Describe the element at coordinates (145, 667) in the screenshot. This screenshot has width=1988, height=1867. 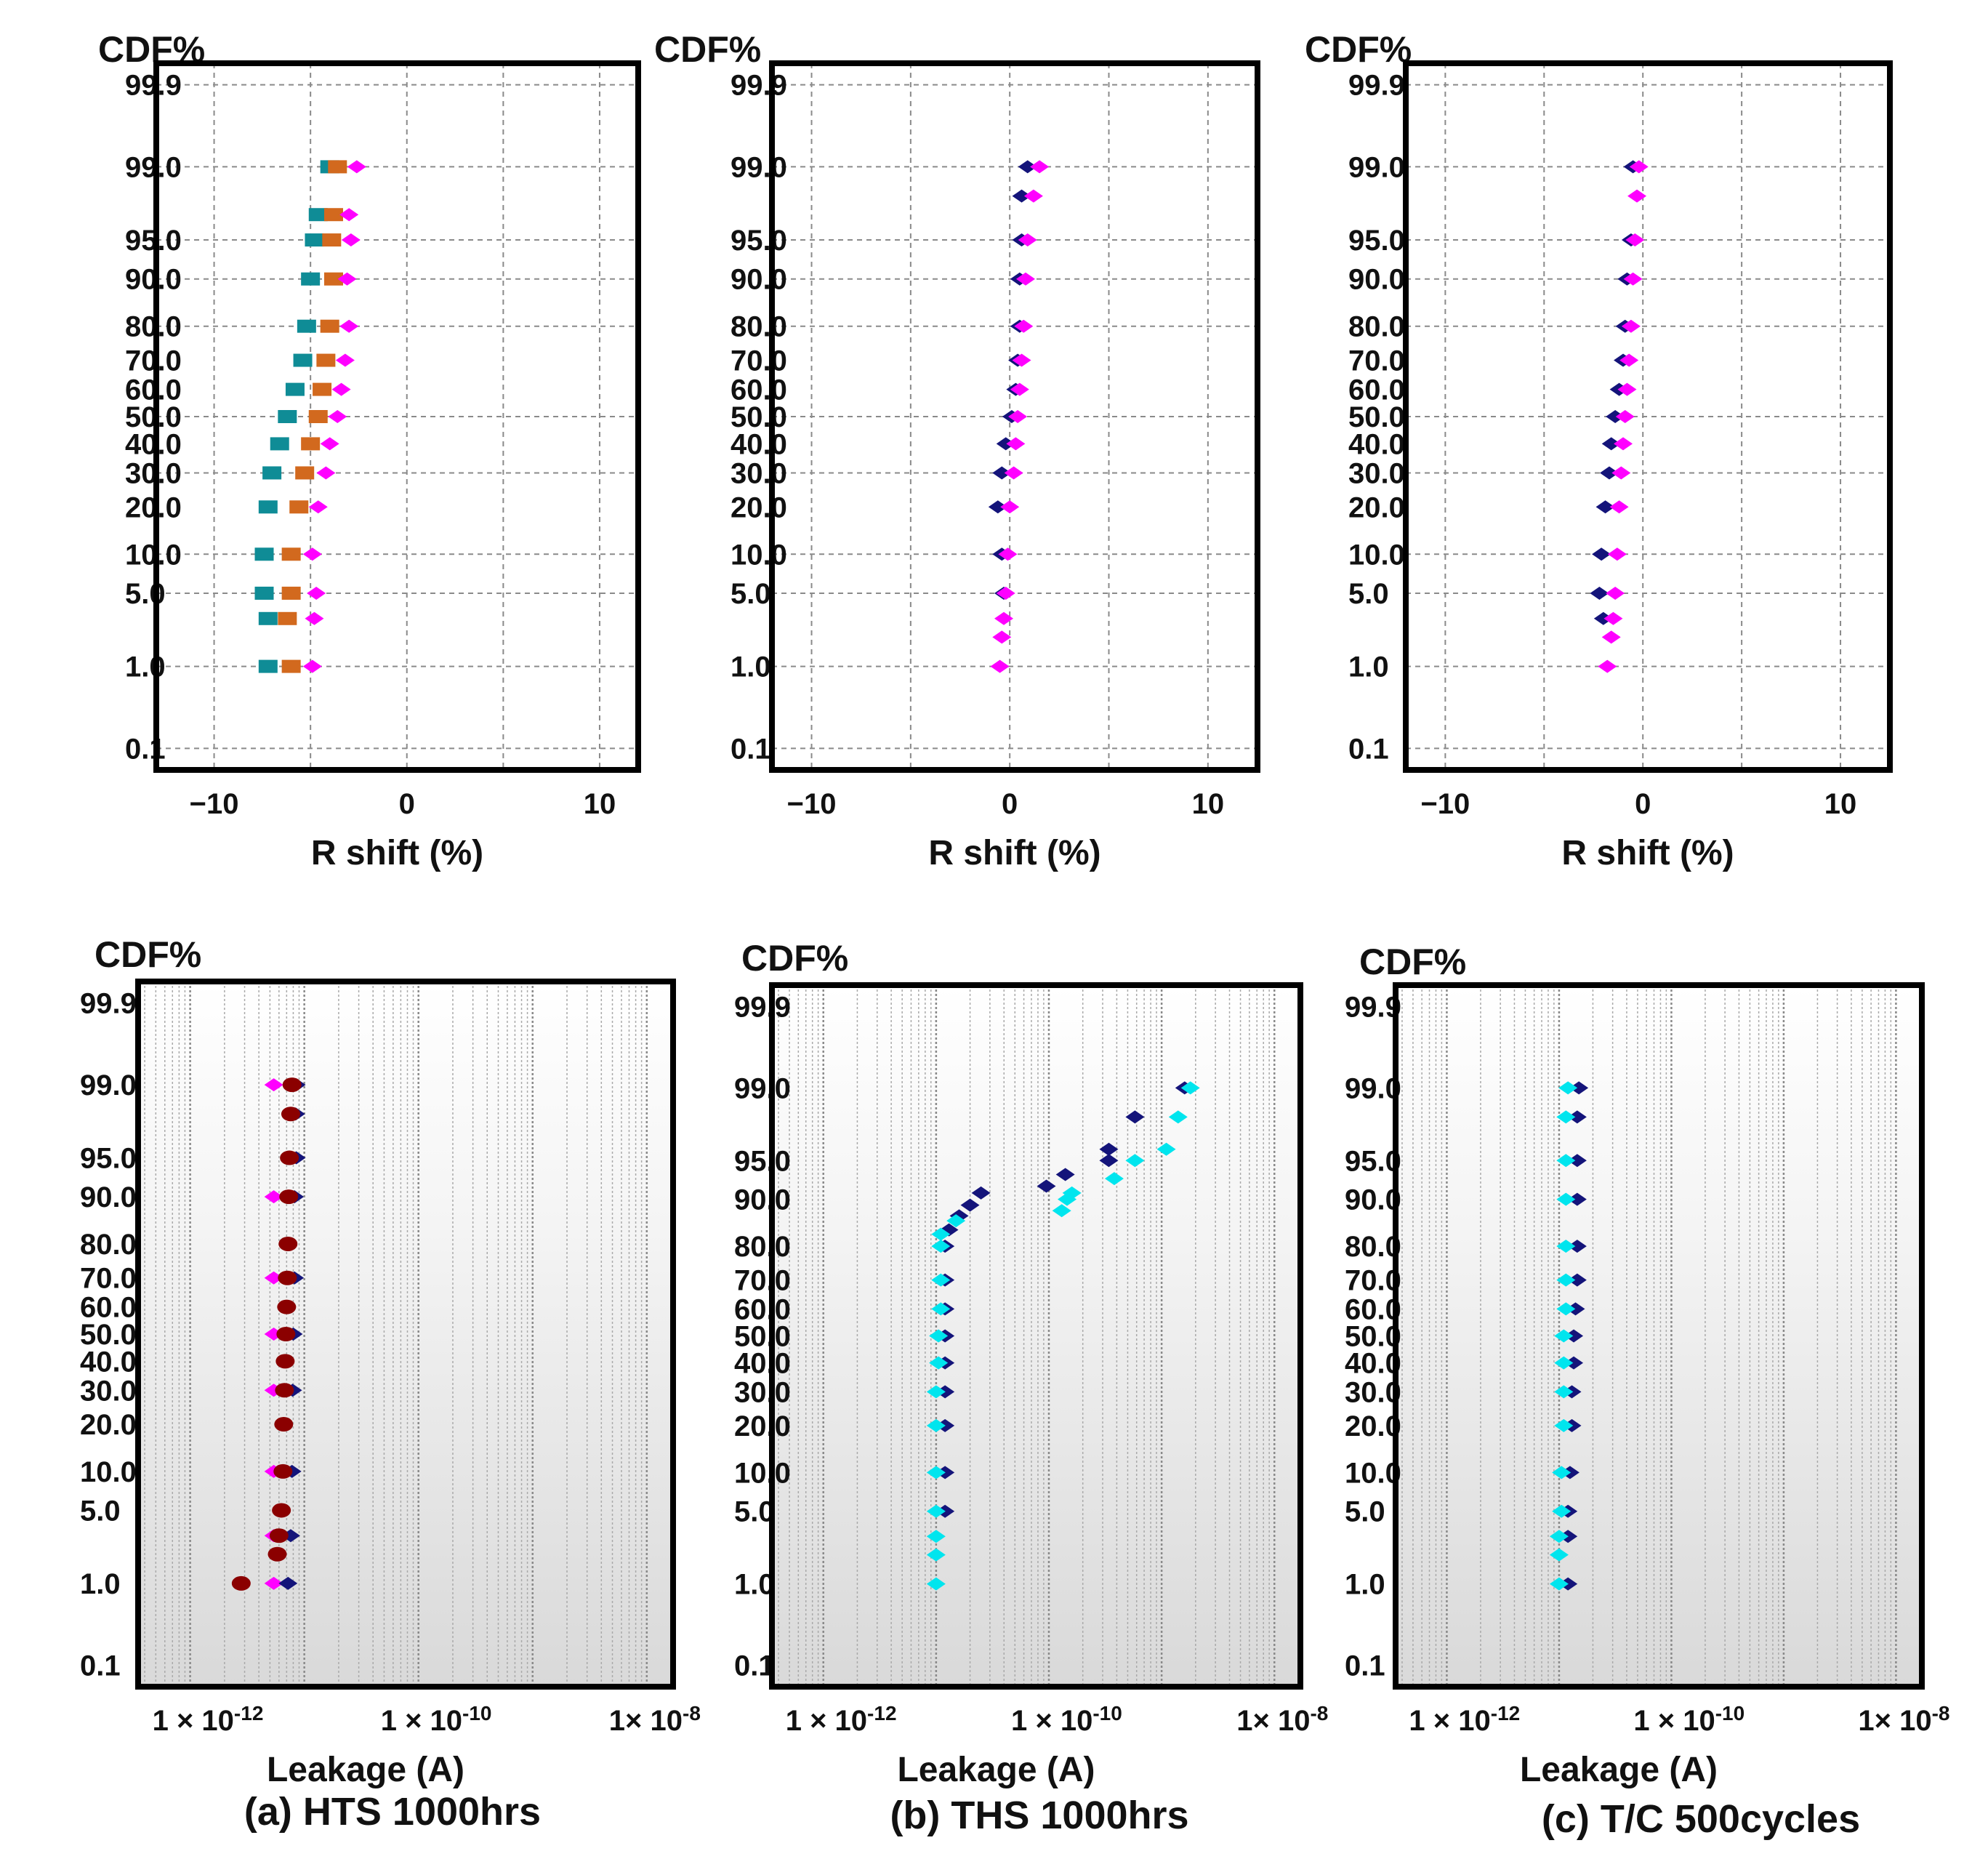
I see `y-tick-label: 1.0` at that location.